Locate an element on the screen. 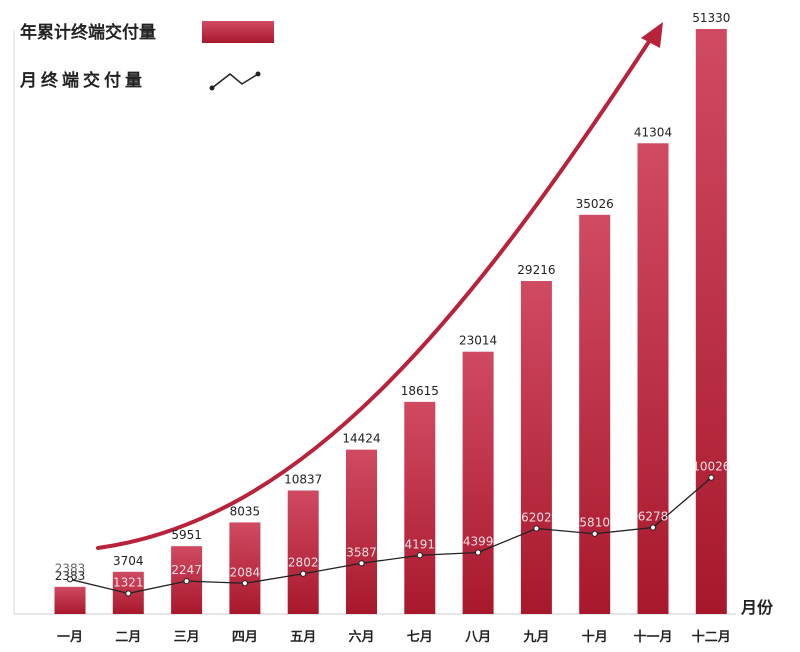 The image size is (800, 652). line-value-label: 1321 is located at coordinates (128, 582).